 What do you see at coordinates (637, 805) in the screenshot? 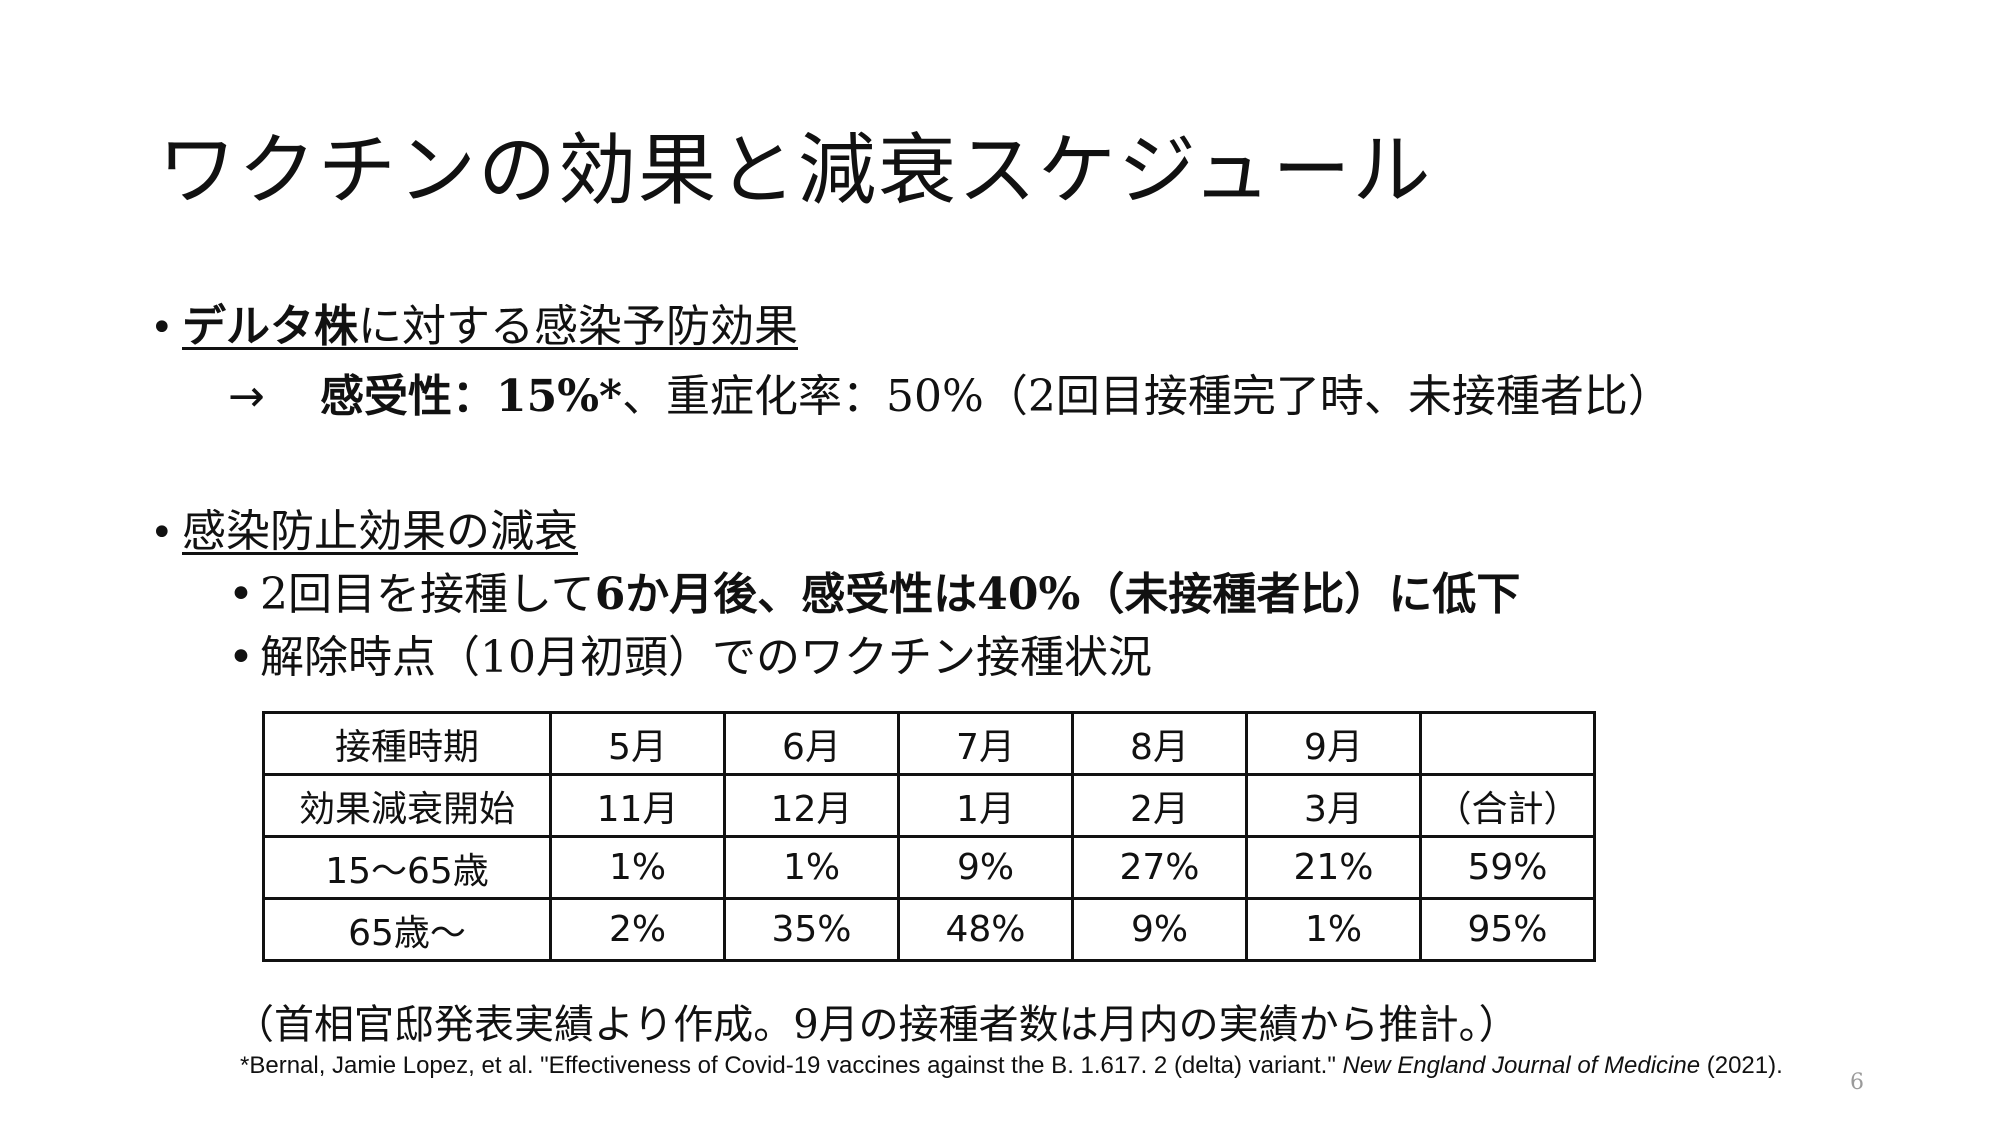
I see `table-cell: 11月` at bounding box center [637, 805].